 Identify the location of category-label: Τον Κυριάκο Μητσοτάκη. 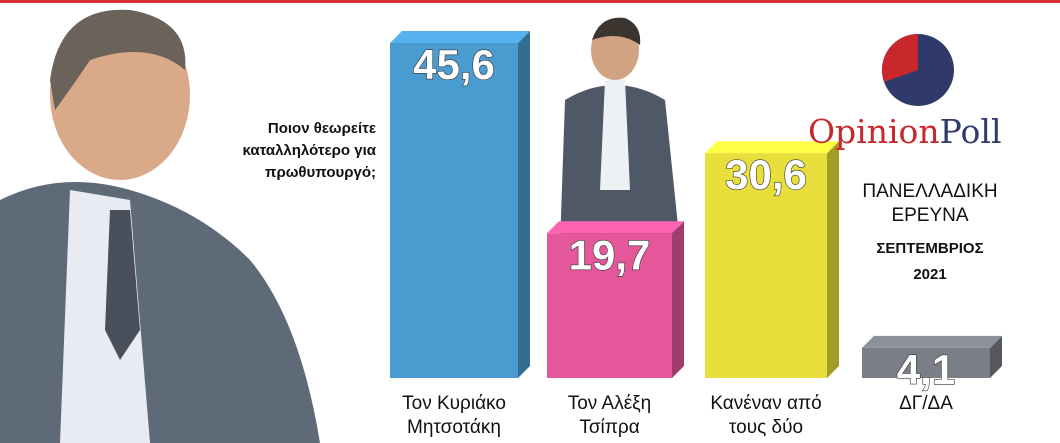
(454, 415).